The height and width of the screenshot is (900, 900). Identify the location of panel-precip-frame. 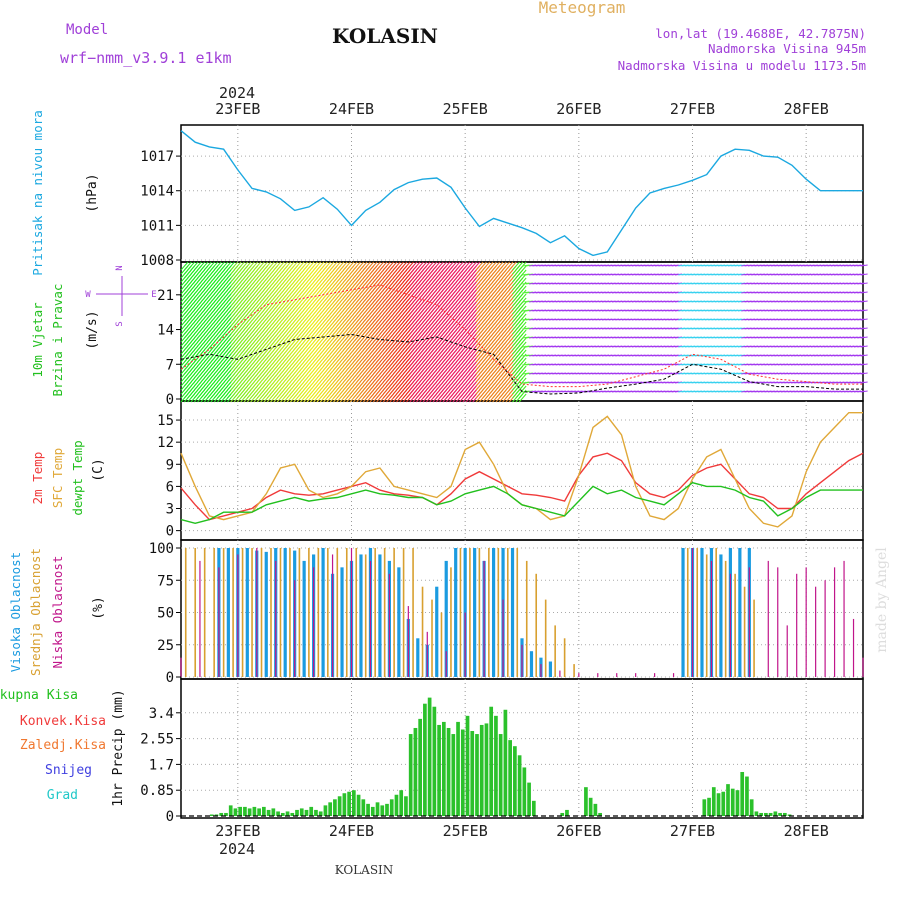
(522, 748).